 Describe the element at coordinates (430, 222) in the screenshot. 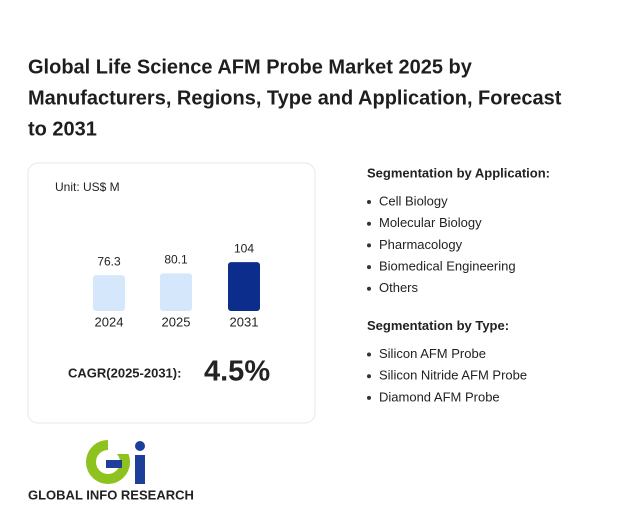

I see `segment-item: Molecular Biology` at that location.